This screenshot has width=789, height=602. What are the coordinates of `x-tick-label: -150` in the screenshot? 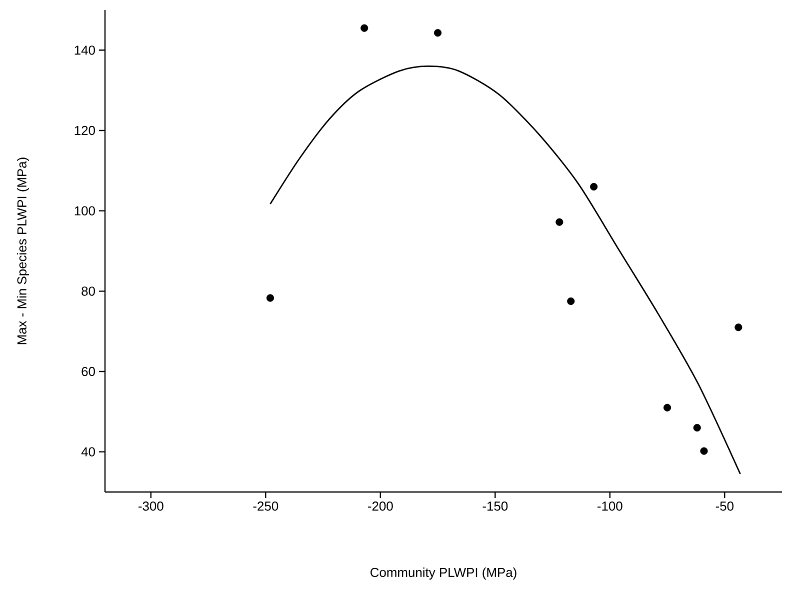 It's located at (495, 506).